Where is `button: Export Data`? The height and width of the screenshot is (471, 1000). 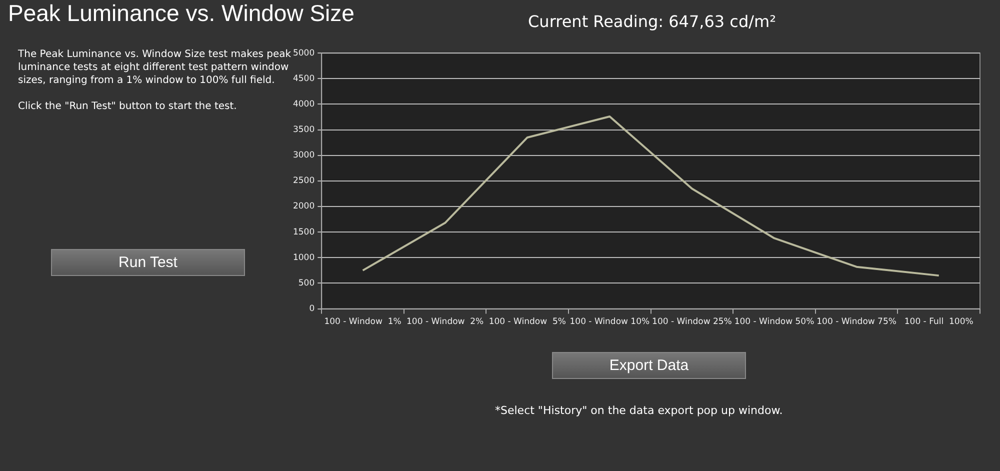
button: Export Data is located at coordinates (649, 365).